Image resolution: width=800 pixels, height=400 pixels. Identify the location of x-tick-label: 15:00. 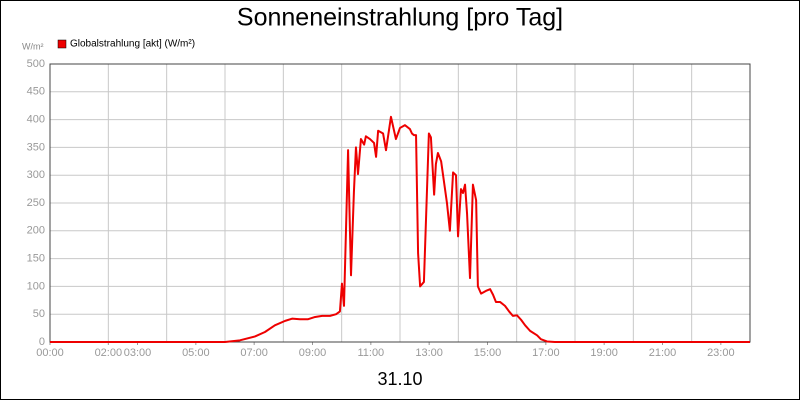
(488, 353).